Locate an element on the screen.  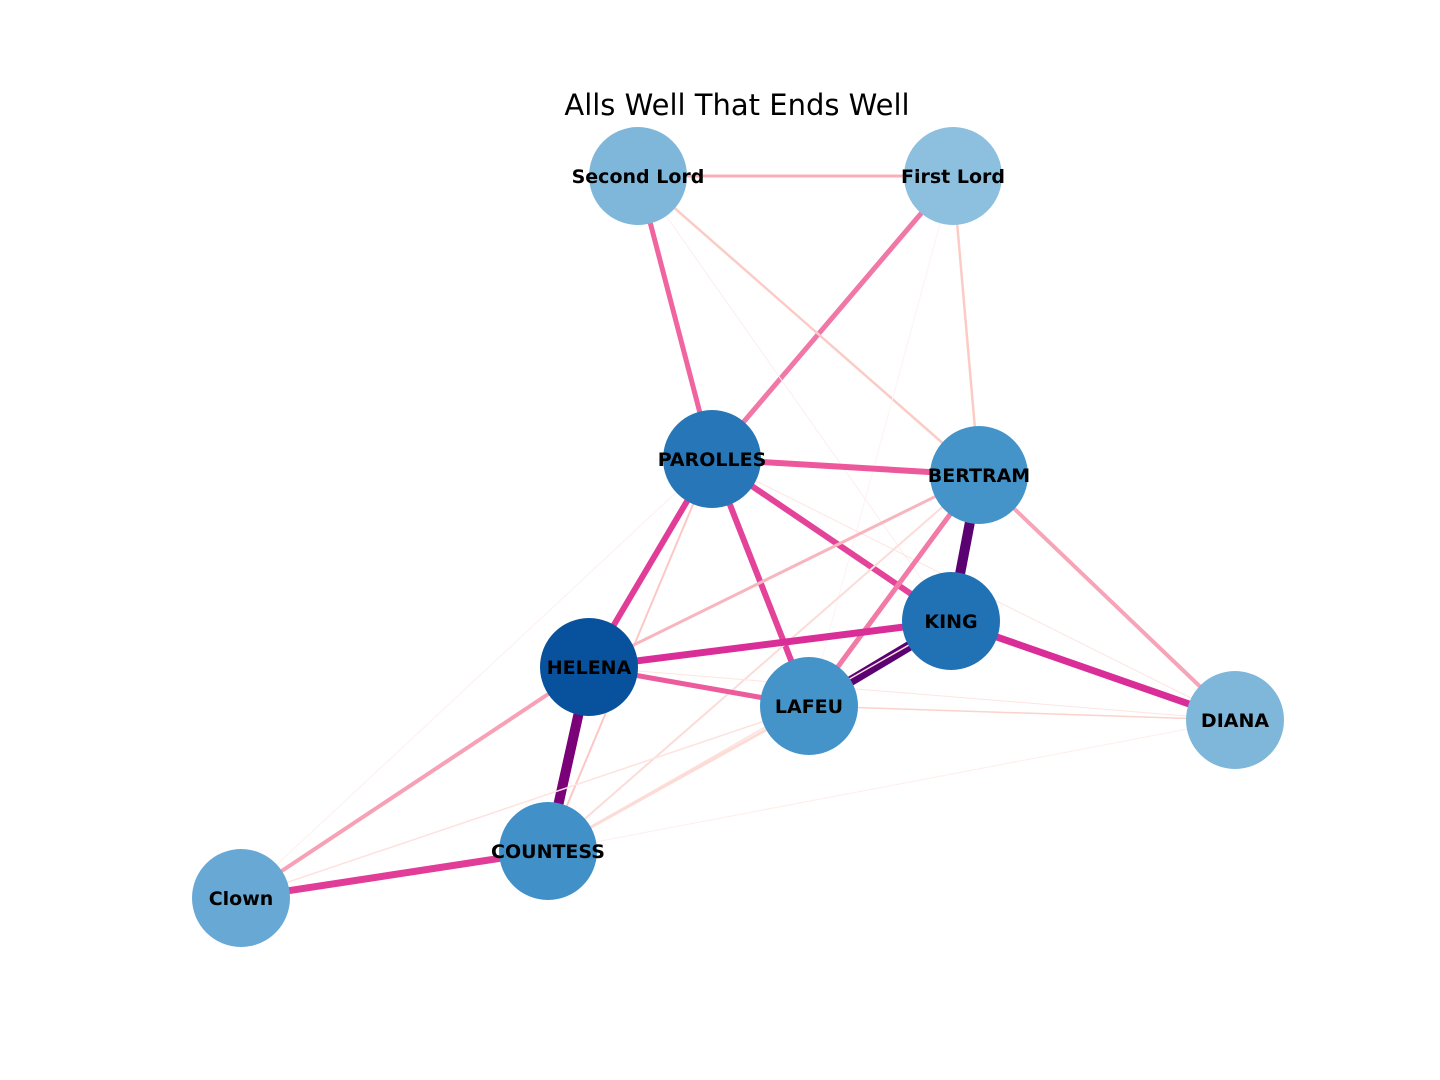
node-label-bertram: BERTRAM is located at coordinates (979, 476).